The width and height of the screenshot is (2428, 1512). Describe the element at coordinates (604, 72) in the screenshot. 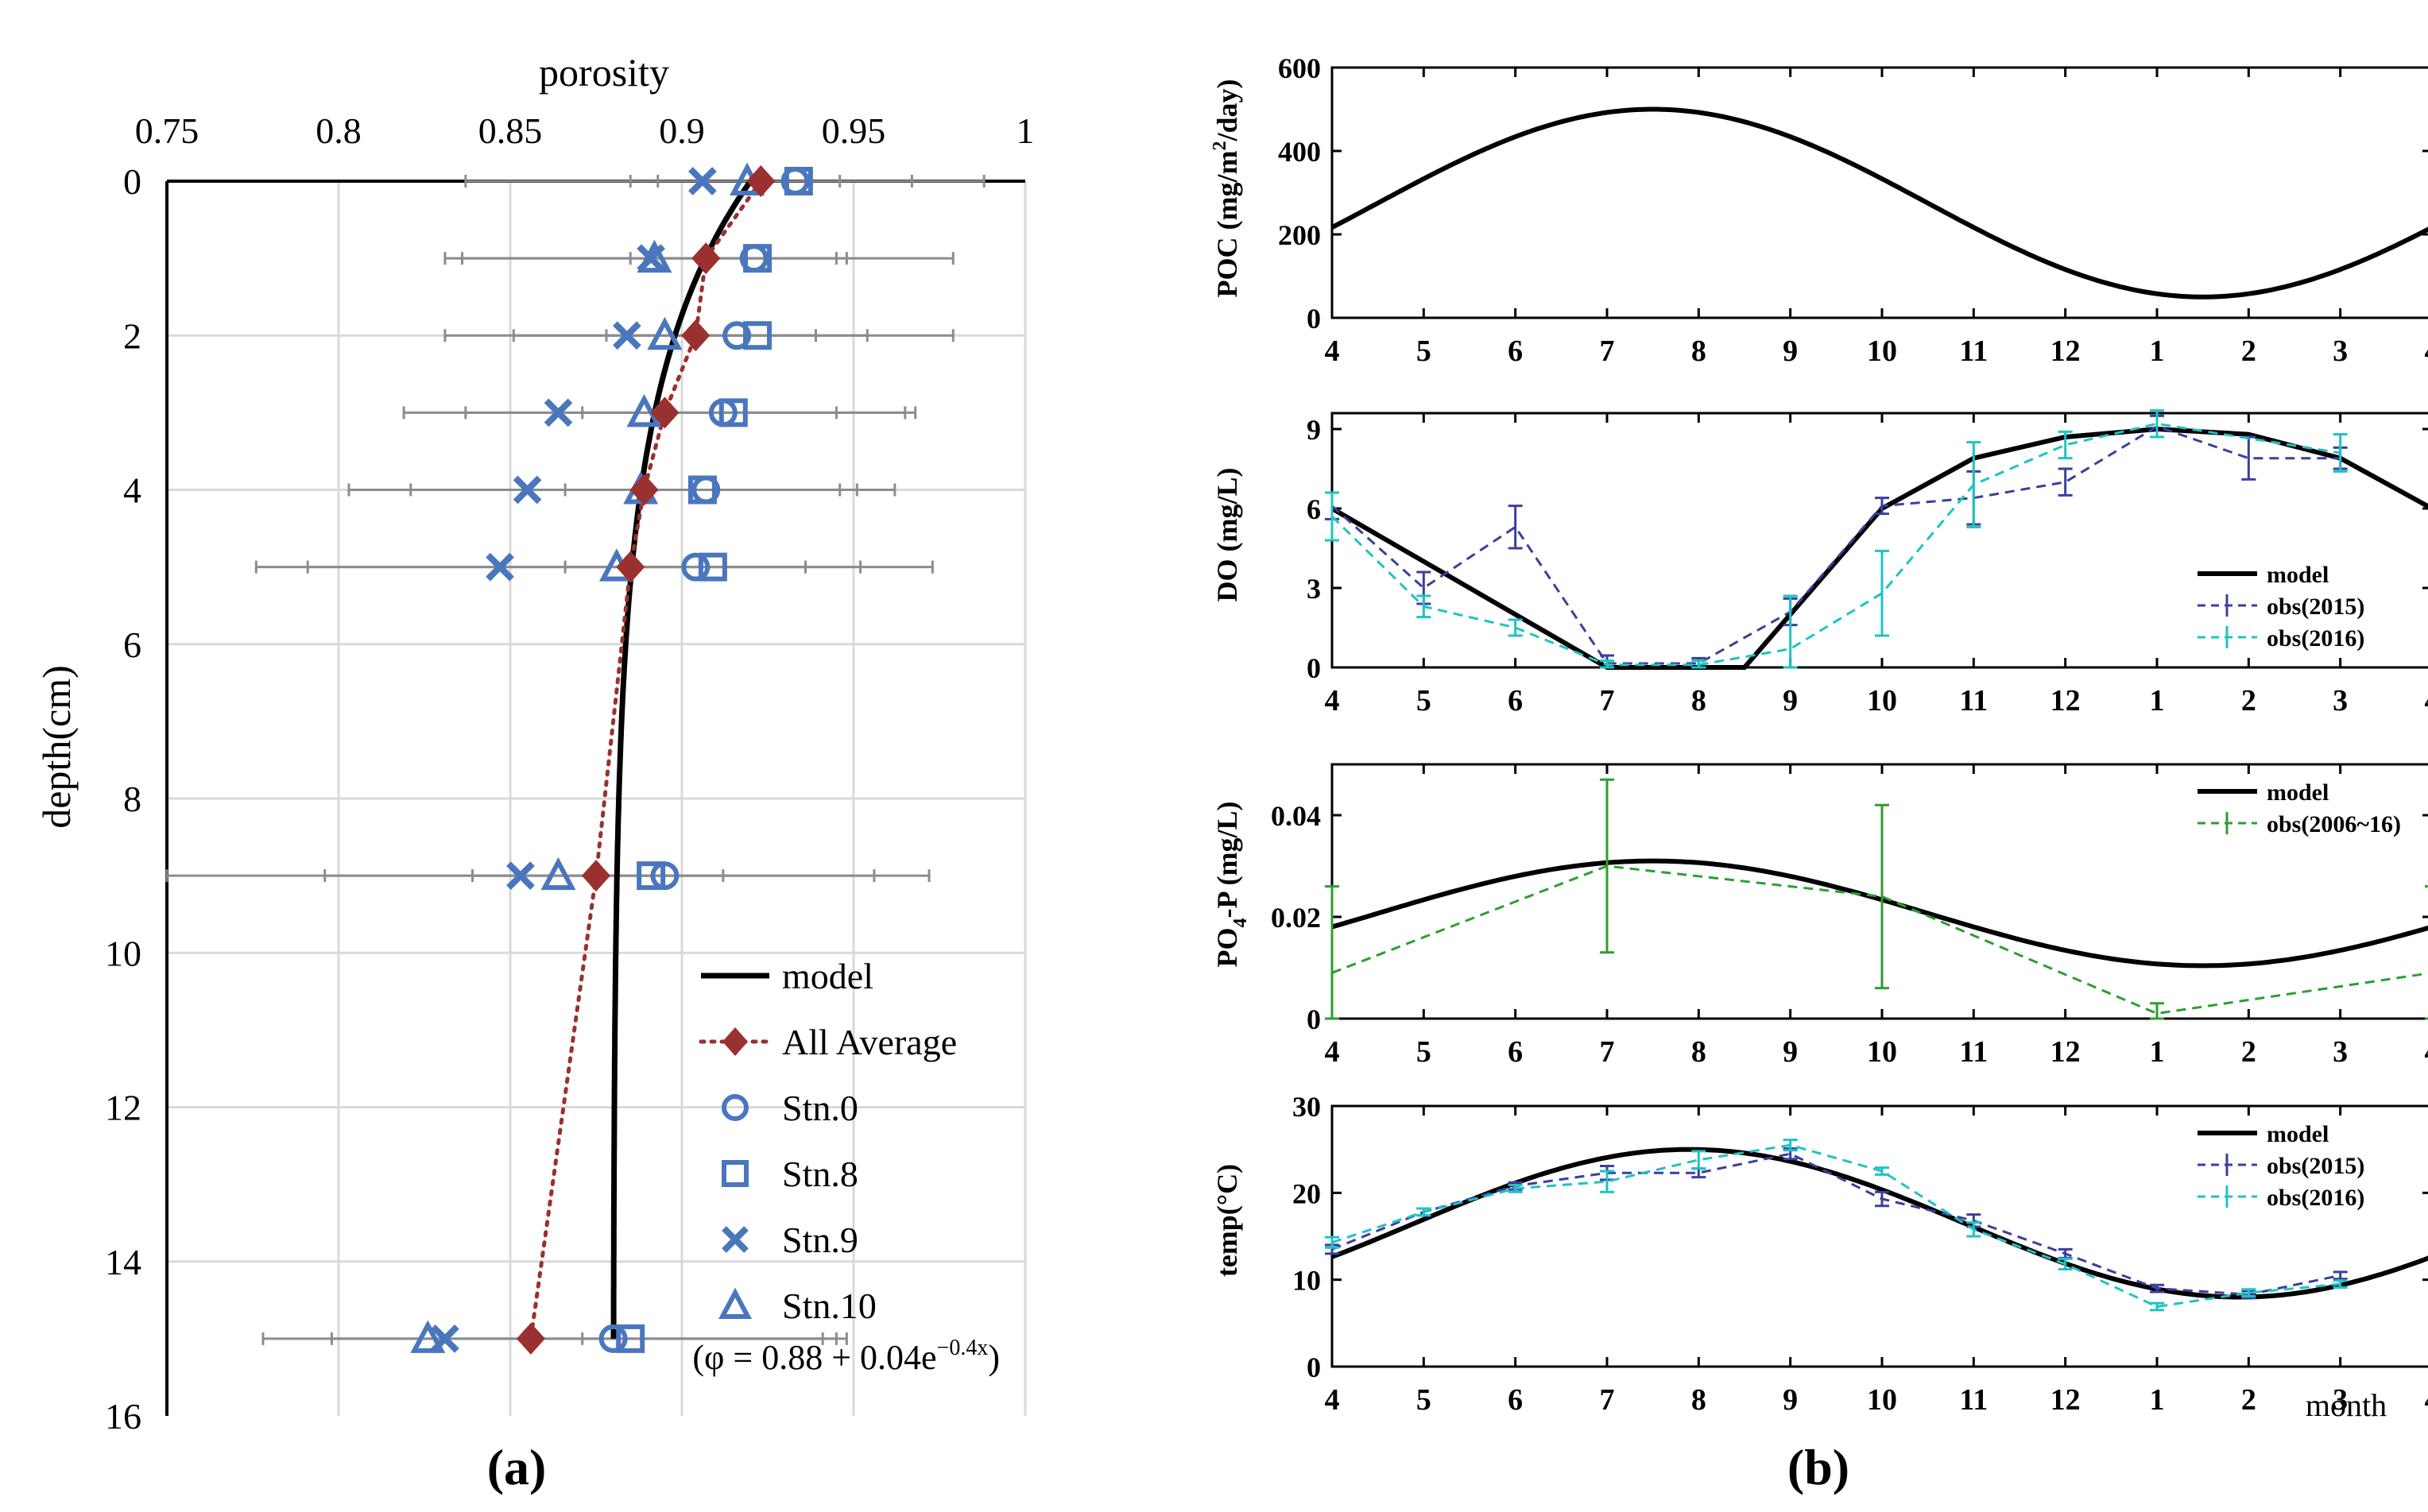

I see `a-x-axis-title: porosity` at that location.